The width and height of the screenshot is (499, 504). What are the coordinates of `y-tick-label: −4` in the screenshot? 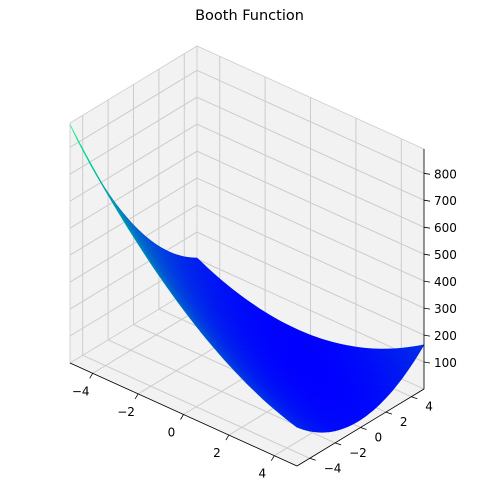 It's located at (333, 468).